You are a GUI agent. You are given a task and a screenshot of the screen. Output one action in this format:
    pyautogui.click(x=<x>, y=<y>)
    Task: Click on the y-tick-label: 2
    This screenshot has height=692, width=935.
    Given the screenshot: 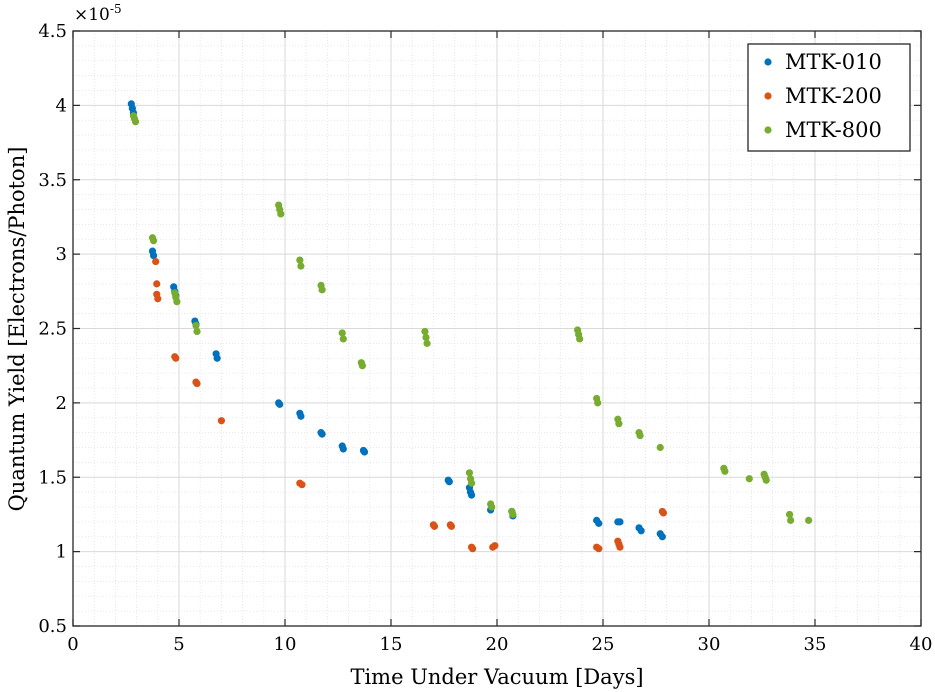 What is the action you would take?
    pyautogui.click(x=61, y=403)
    